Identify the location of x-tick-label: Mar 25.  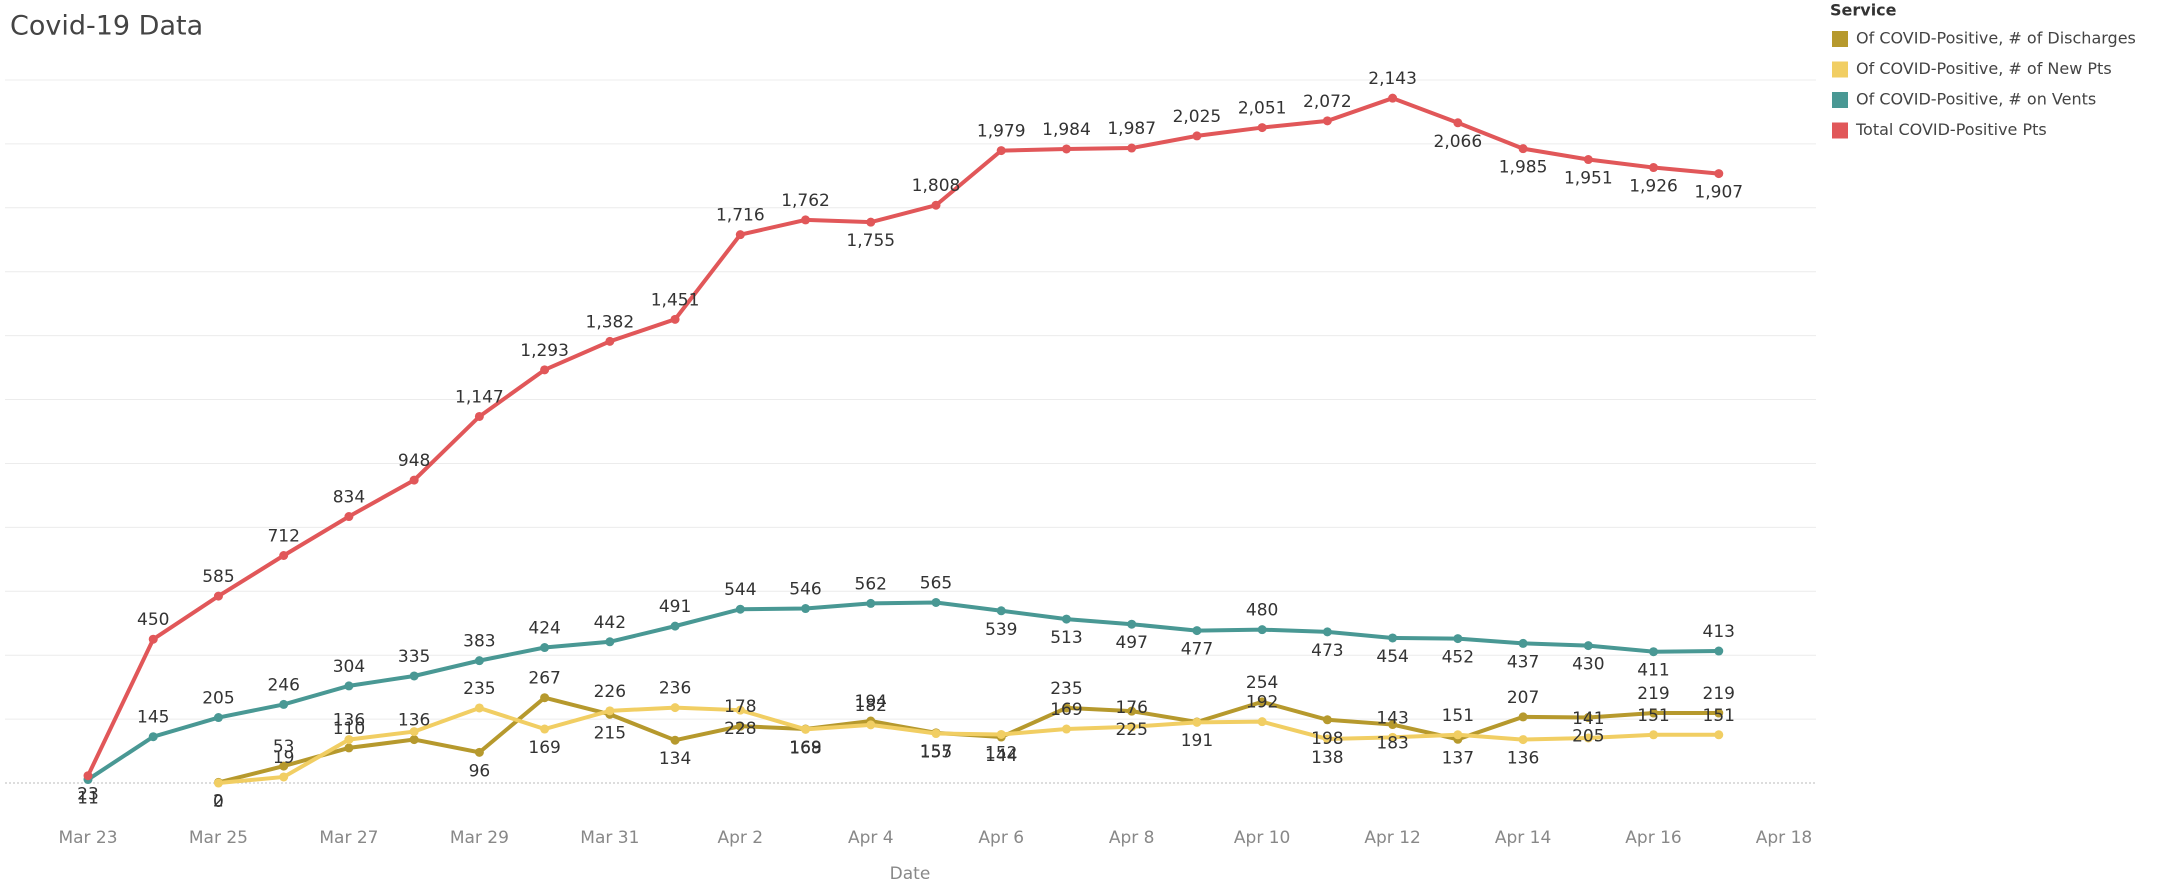
(218, 838).